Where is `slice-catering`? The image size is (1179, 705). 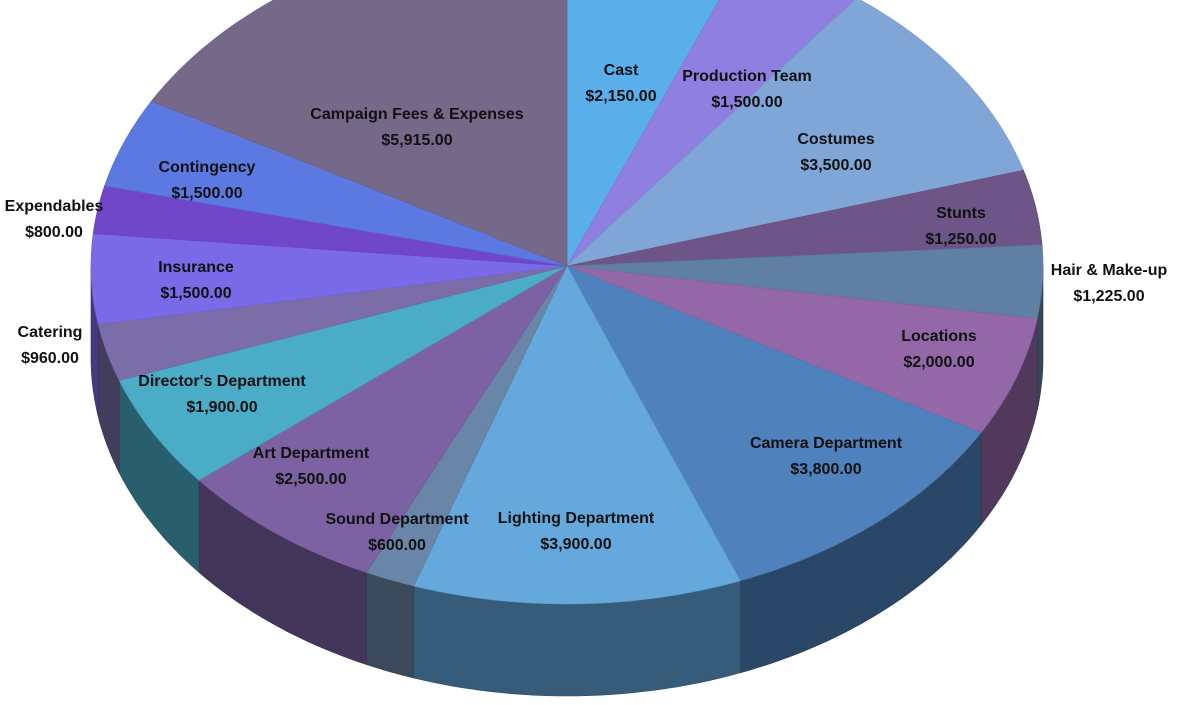 slice-catering is located at coordinates (332, 323).